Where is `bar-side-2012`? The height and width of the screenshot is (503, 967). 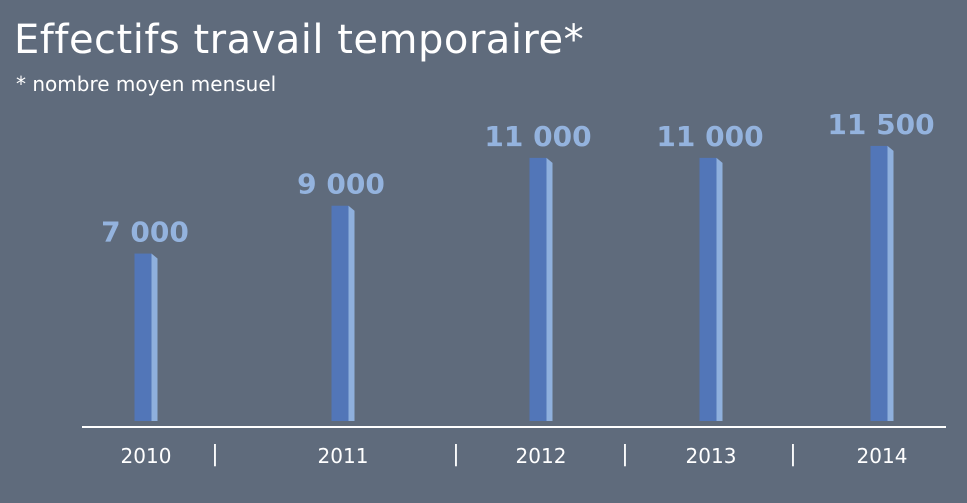 bar-side-2012 is located at coordinates (549, 289).